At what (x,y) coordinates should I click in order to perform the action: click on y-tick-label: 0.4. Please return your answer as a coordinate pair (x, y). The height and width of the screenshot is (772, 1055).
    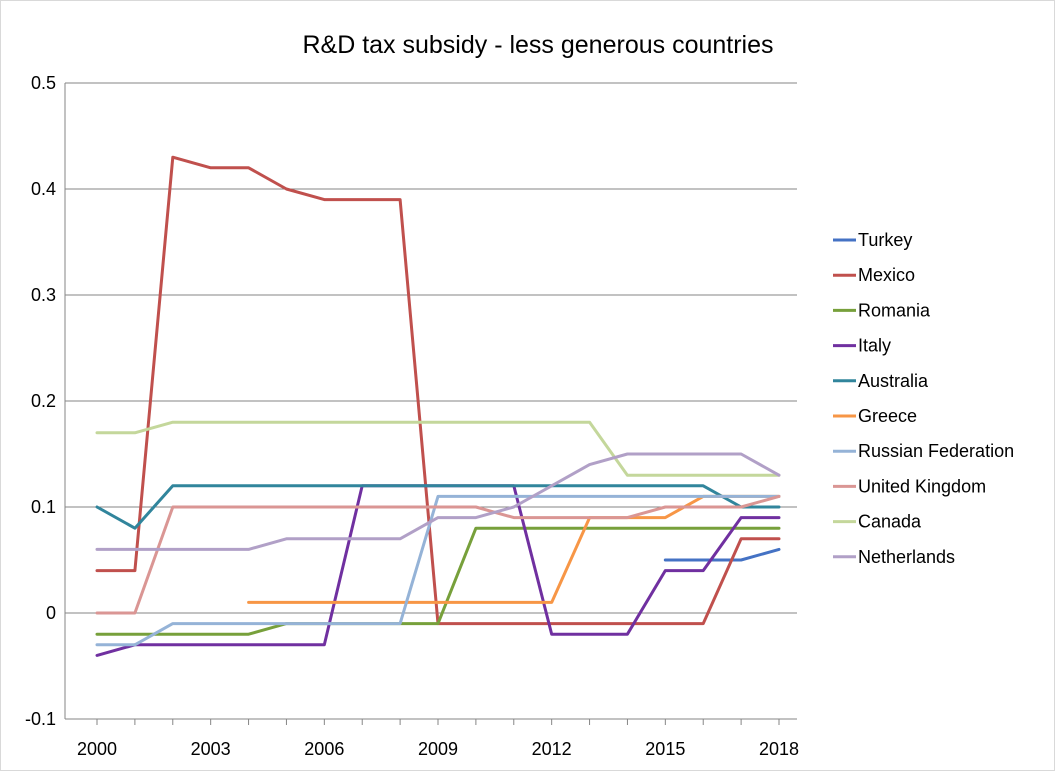
    Looking at the image, I should click on (43, 189).